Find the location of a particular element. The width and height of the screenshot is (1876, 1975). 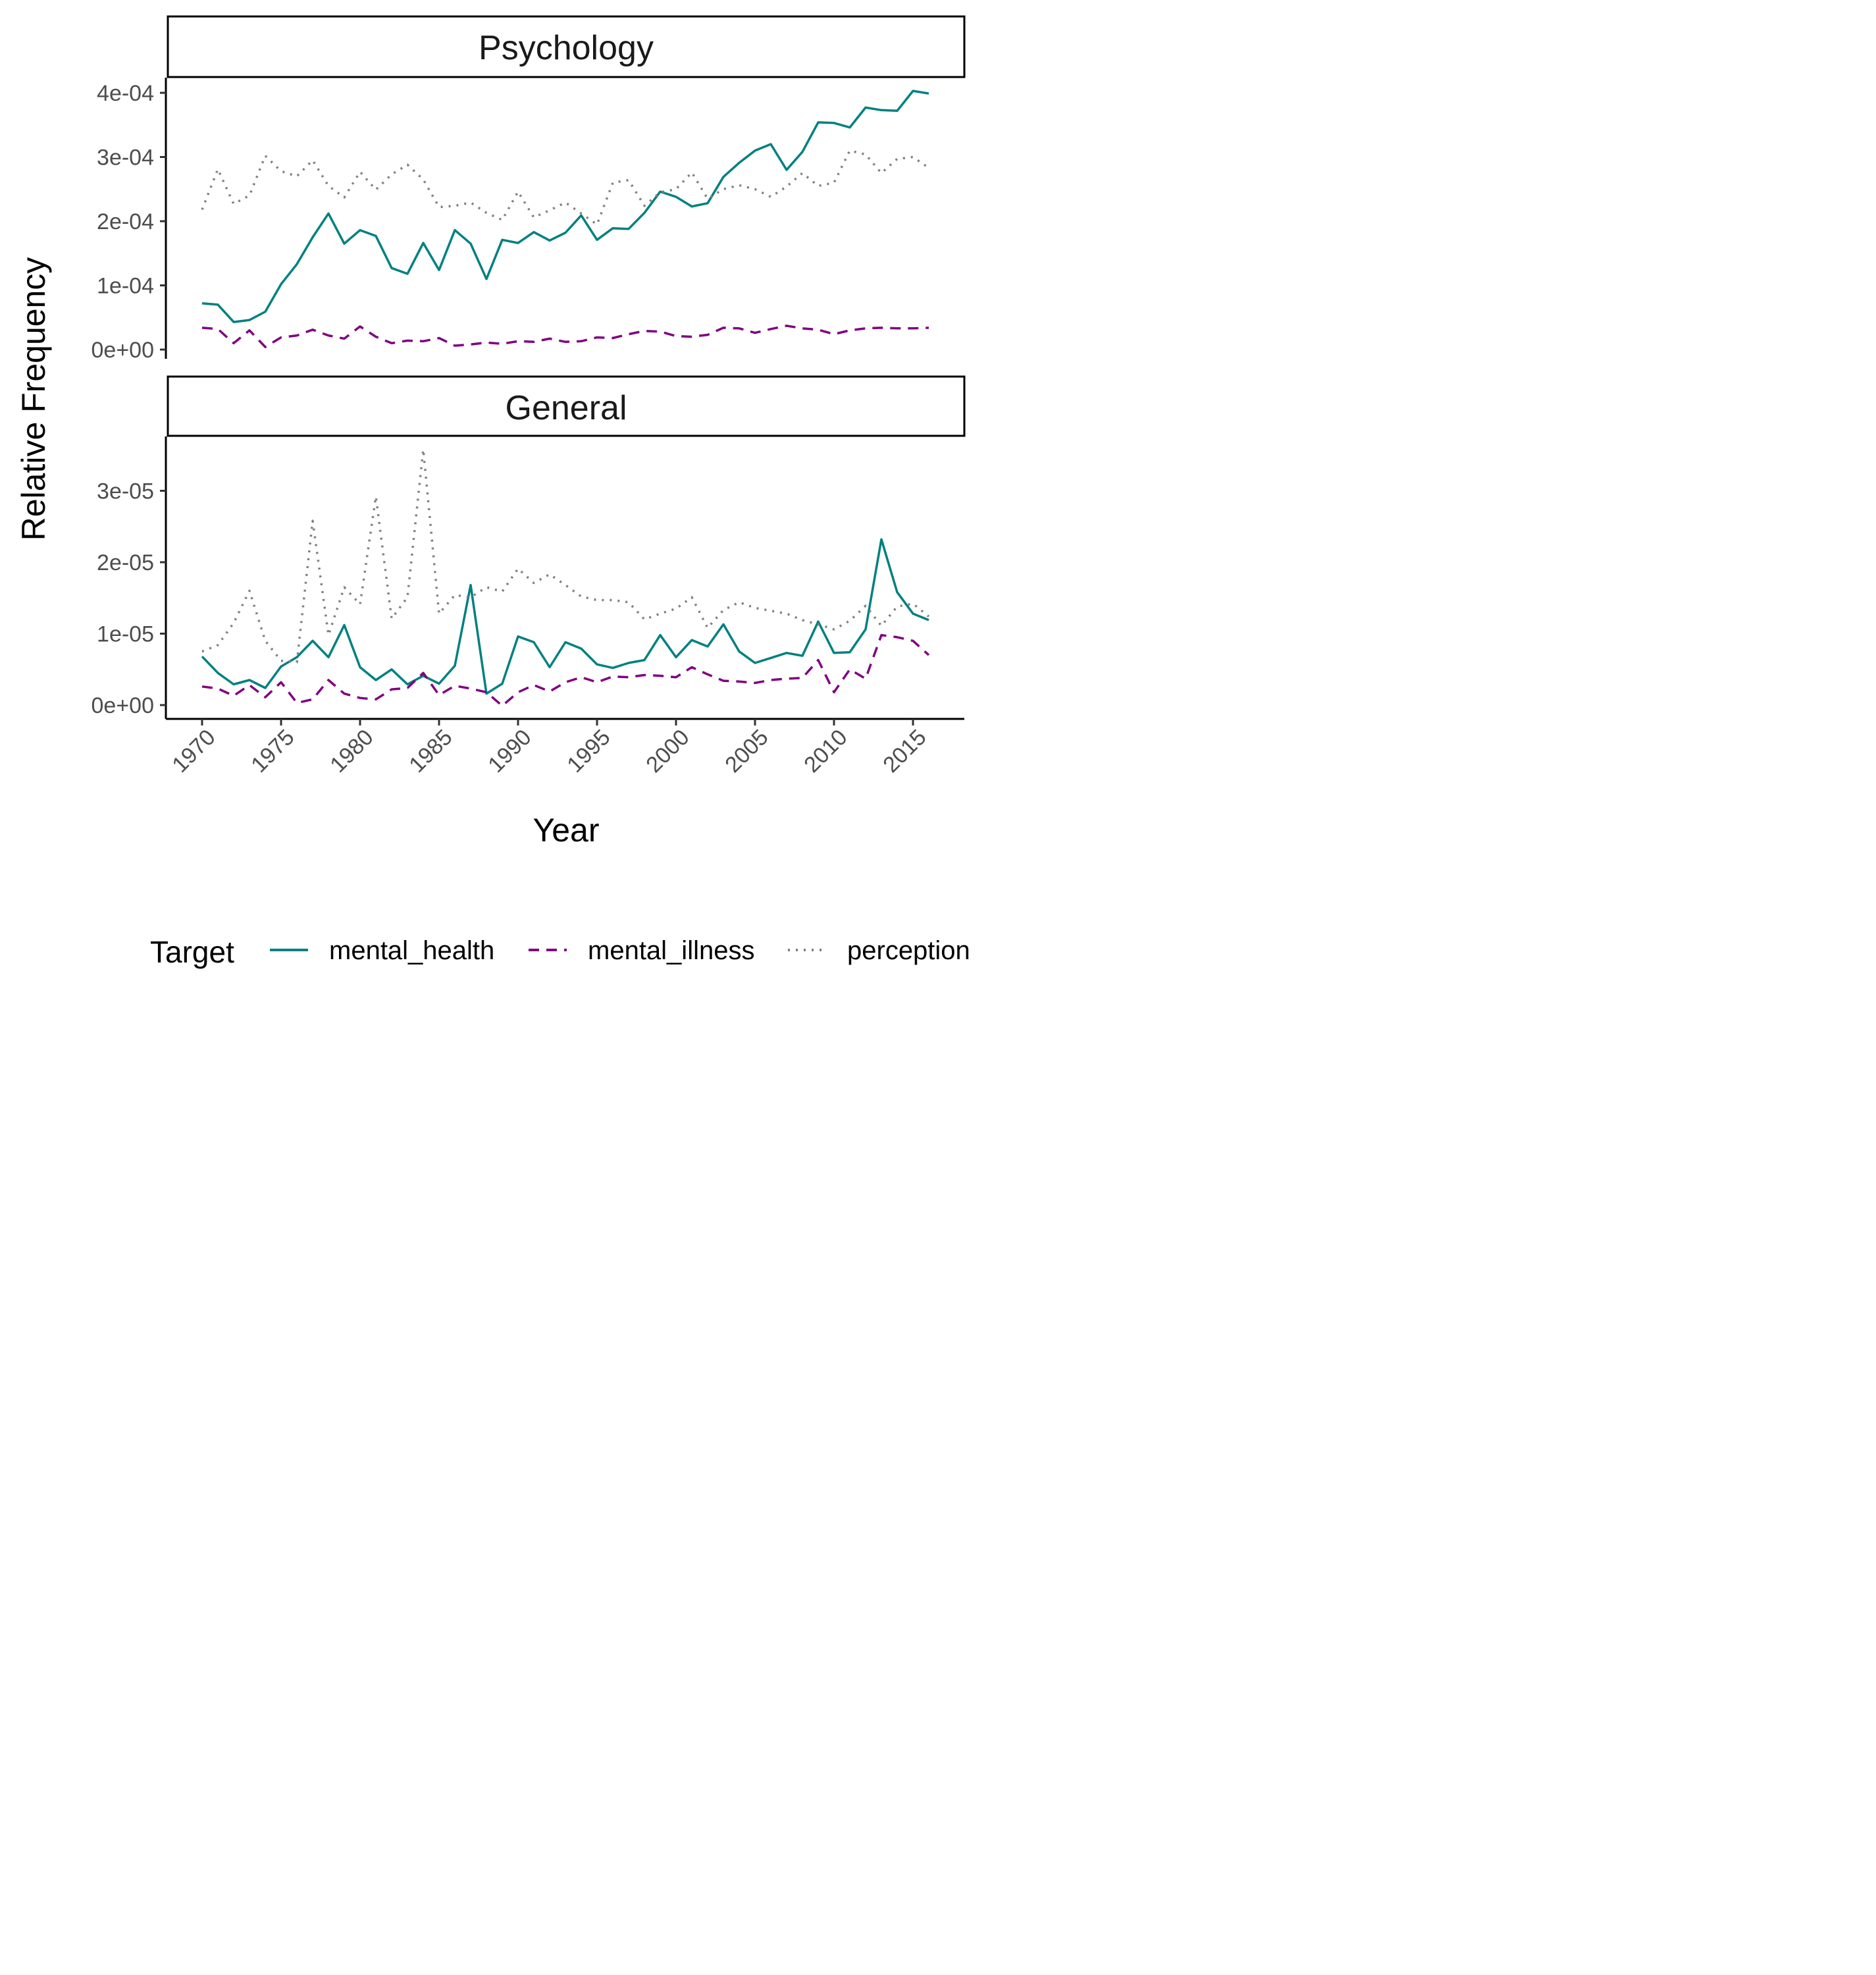

general-y-ticks: 0e+00 1e-05 2e-05 3e-05 is located at coordinates (128, 598).